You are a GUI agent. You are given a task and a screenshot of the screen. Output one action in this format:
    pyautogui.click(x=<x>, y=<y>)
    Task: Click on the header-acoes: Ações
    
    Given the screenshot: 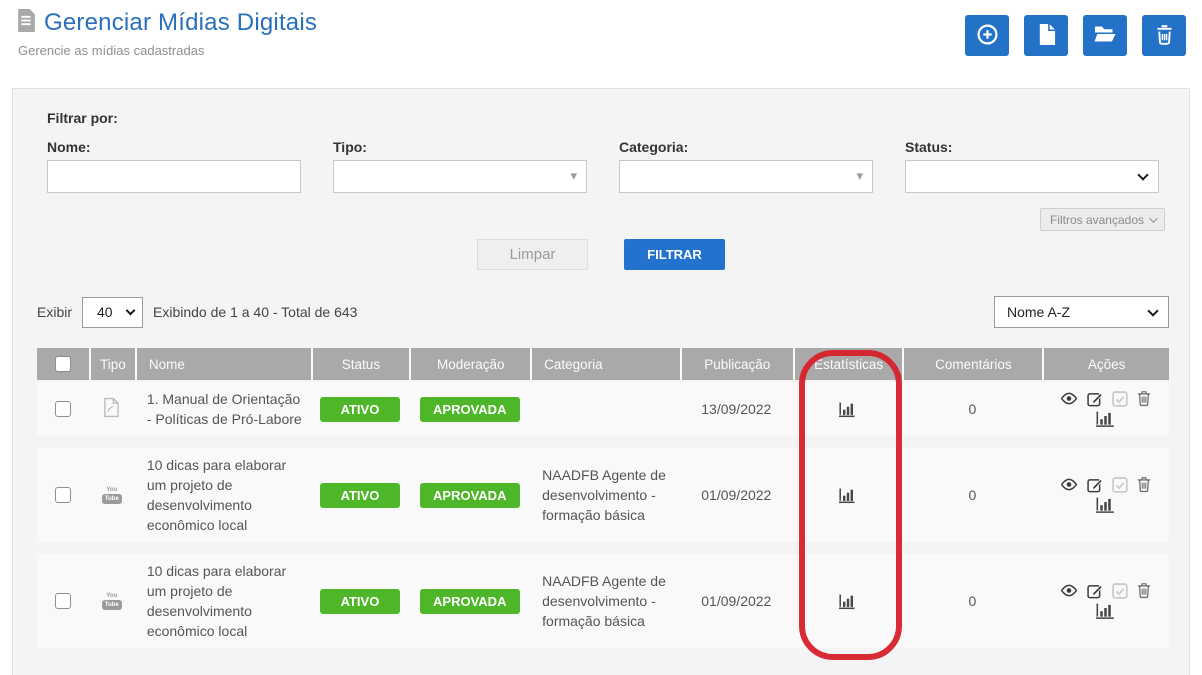 What is the action you would take?
    pyautogui.click(x=1105, y=364)
    